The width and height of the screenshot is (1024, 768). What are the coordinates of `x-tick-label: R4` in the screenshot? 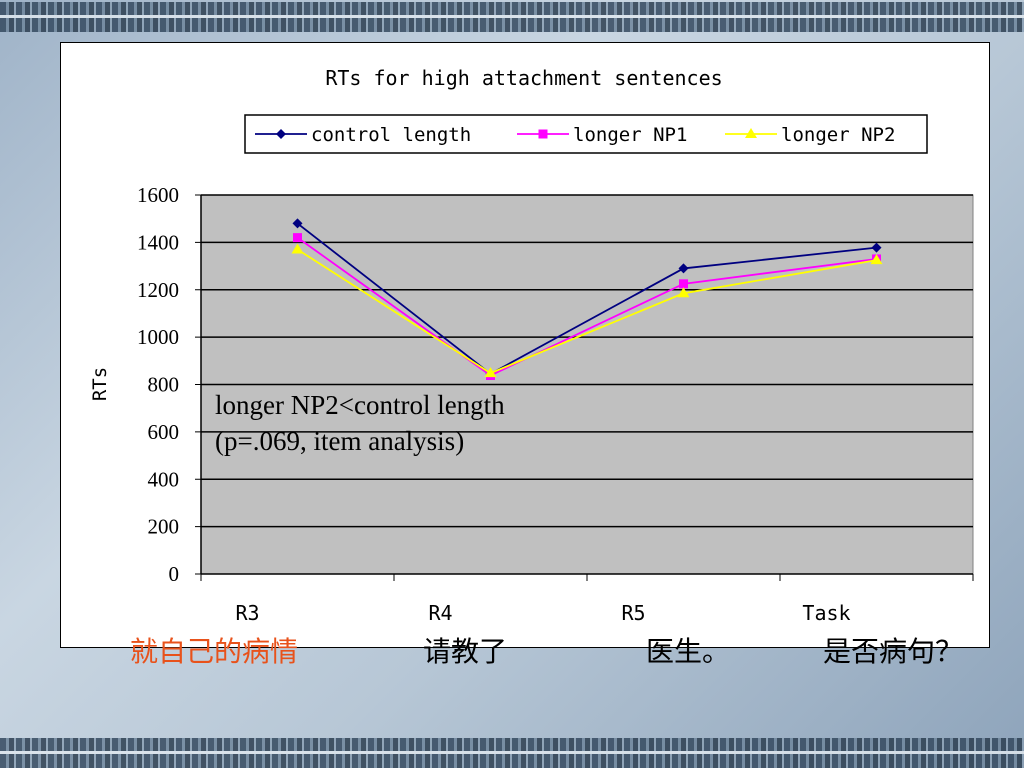 It's located at (440, 613).